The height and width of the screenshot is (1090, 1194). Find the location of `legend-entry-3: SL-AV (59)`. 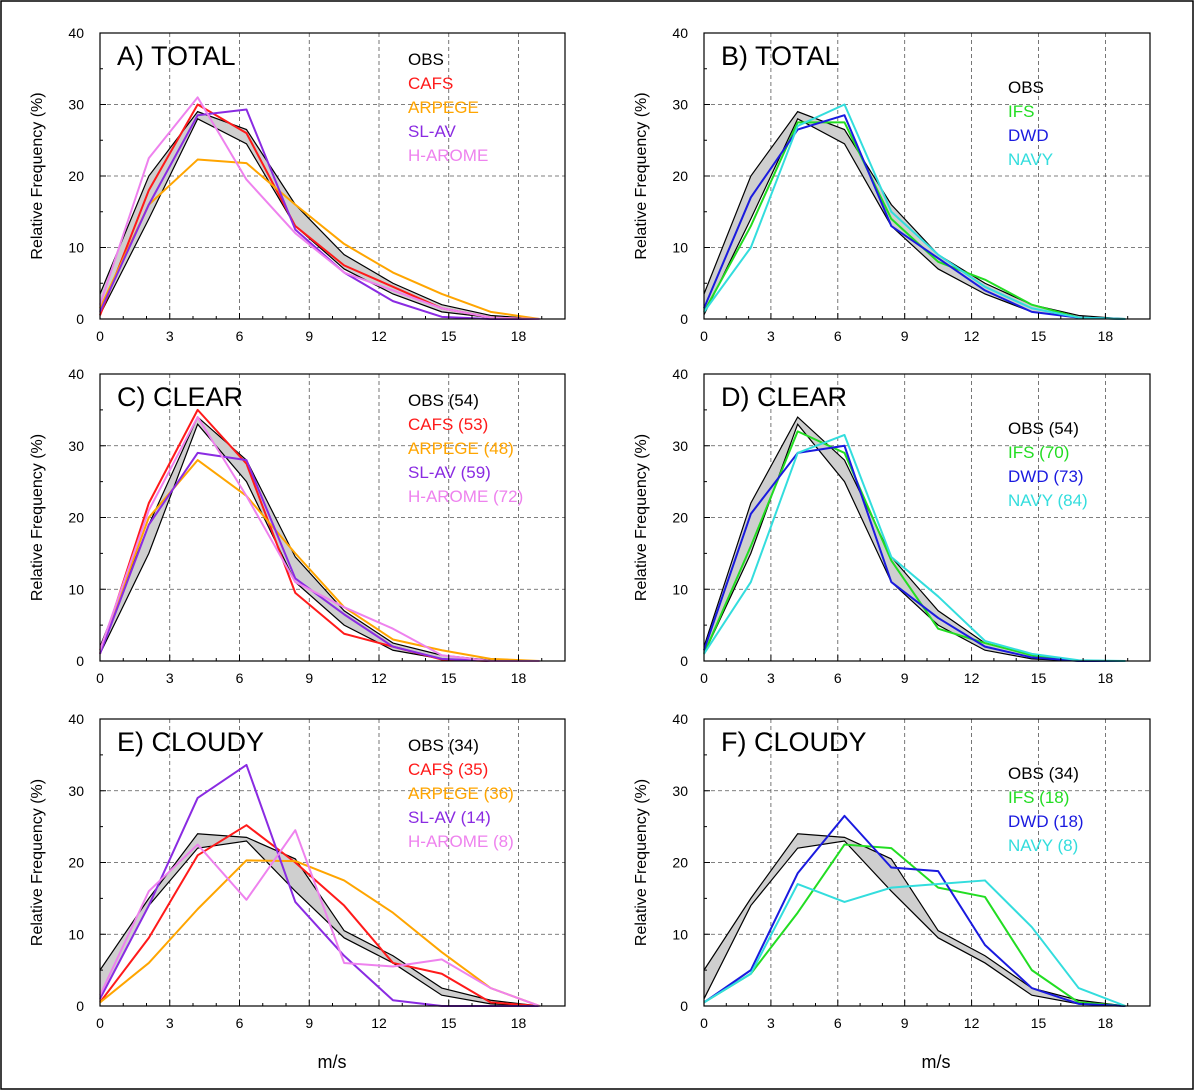

legend-entry-3: SL-AV (59) is located at coordinates (449, 472).